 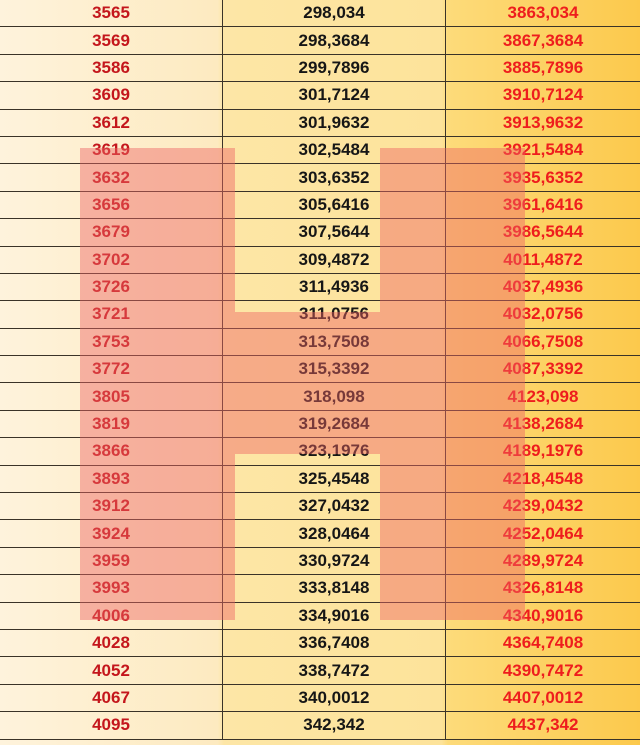 I want to click on table-cell-col3: 3921,5484, so click(x=543, y=150).